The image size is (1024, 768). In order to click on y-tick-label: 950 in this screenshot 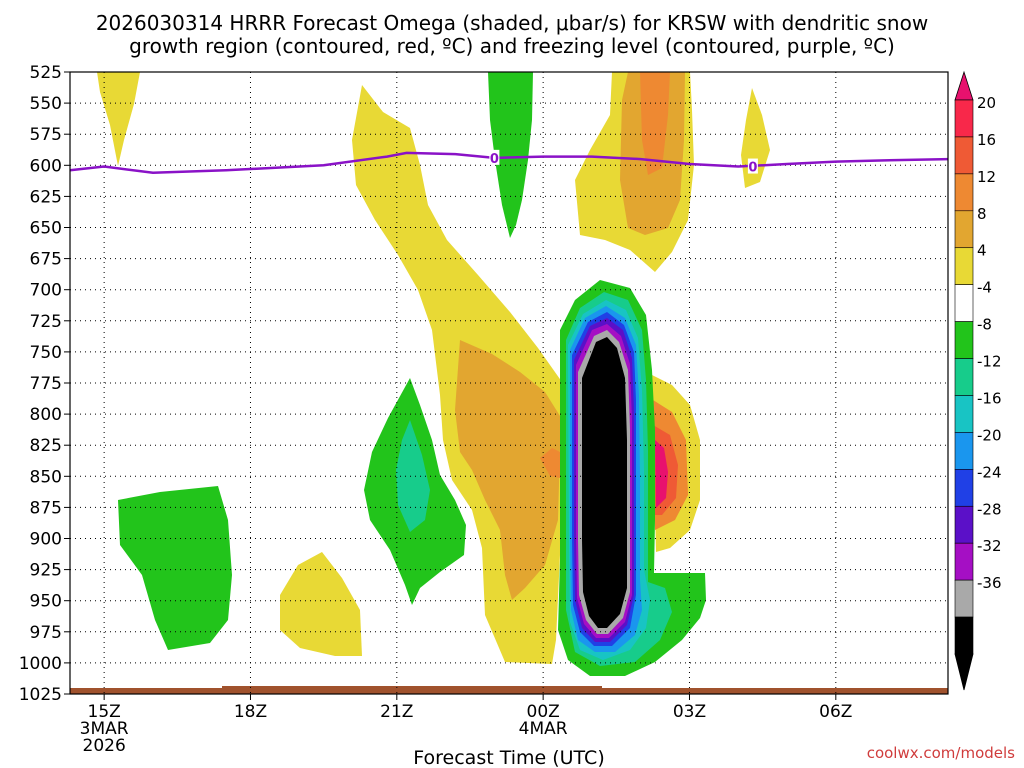, I will do `click(46, 602)`.